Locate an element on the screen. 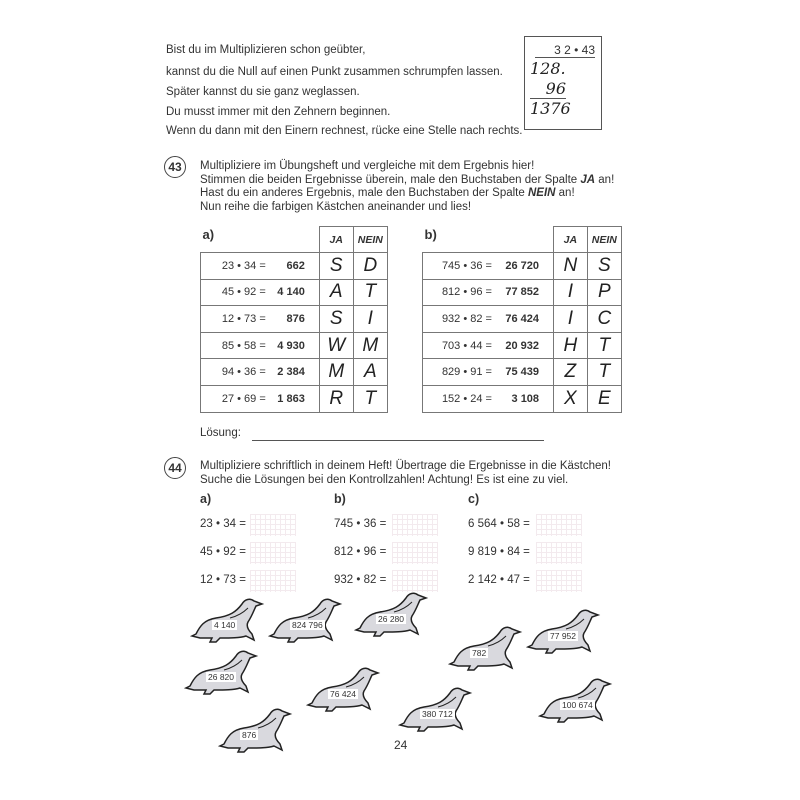 The height and width of the screenshot is (800, 800). seal-control-number: 876 is located at coordinates (257, 731).